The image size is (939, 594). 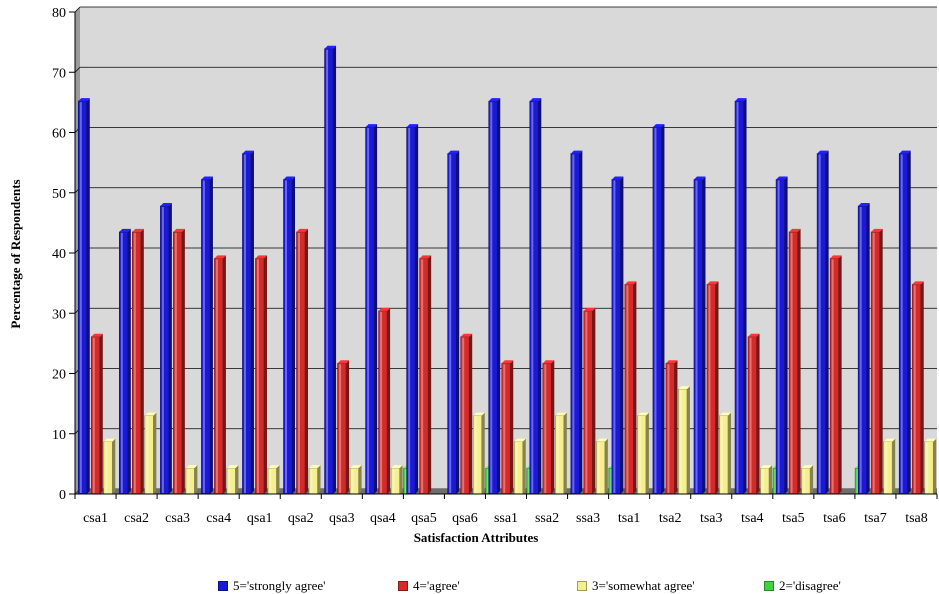 I want to click on y-tick-label: 30, so click(x=59, y=314).